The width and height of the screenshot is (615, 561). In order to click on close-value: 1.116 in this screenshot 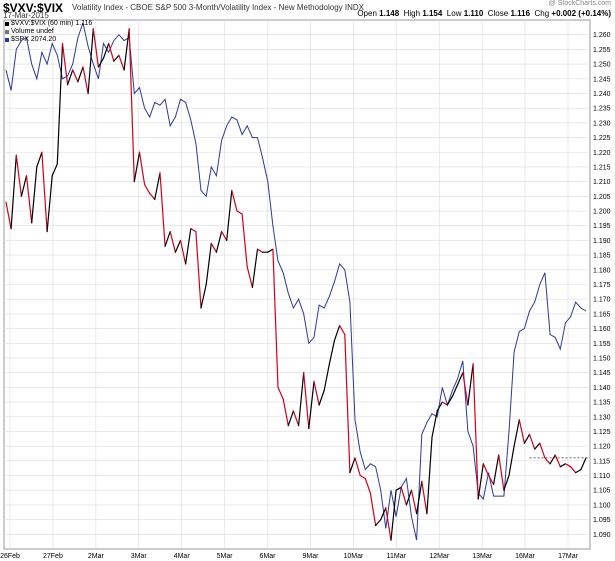, I will do `click(520, 13)`.